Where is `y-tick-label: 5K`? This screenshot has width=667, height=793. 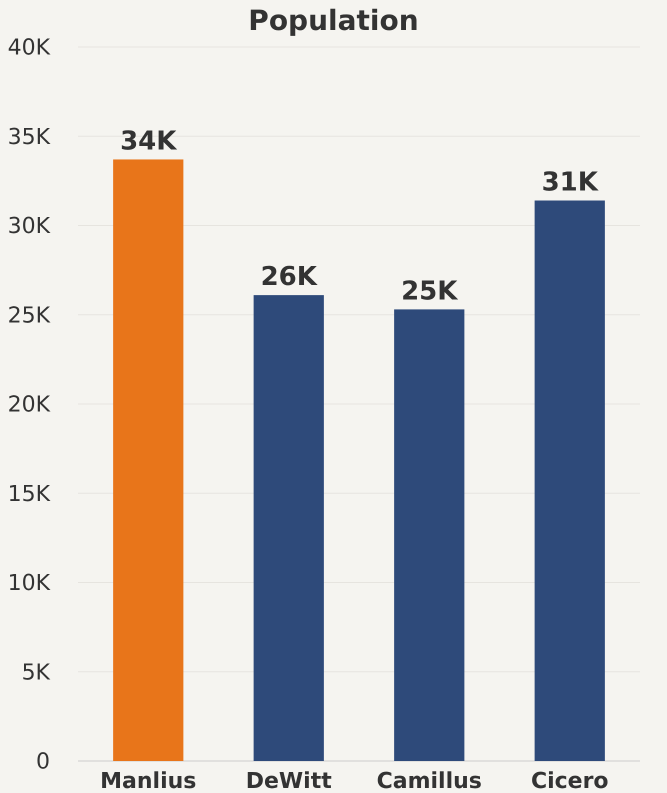
y-tick-label: 5K is located at coordinates (36, 673).